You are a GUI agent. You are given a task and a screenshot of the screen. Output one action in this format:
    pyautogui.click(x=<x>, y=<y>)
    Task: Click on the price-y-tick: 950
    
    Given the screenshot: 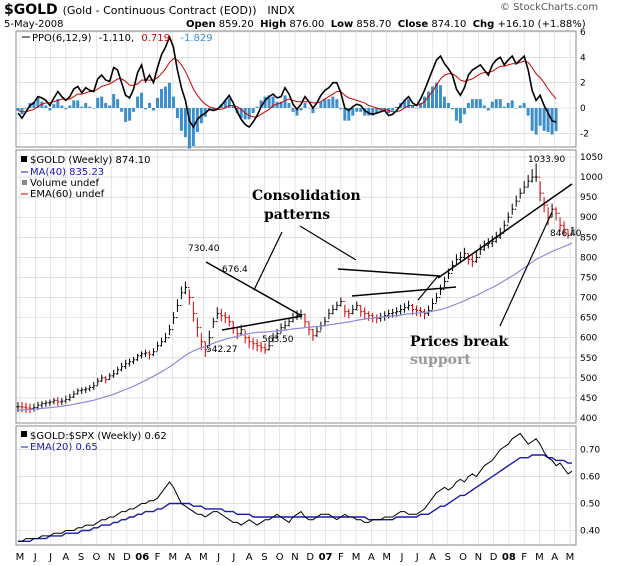 What is the action you would take?
    pyautogui.click(x=588, y=198)
    